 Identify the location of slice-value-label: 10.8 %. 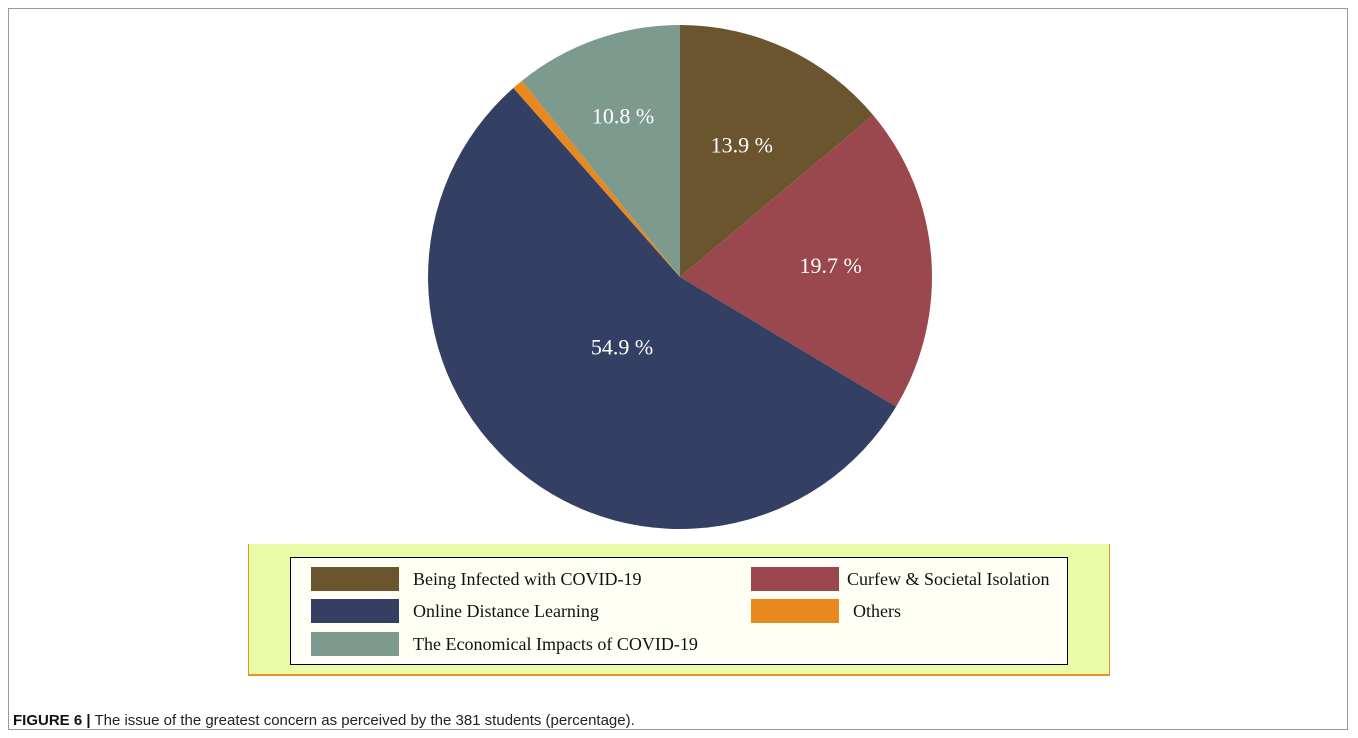
(623, 115).